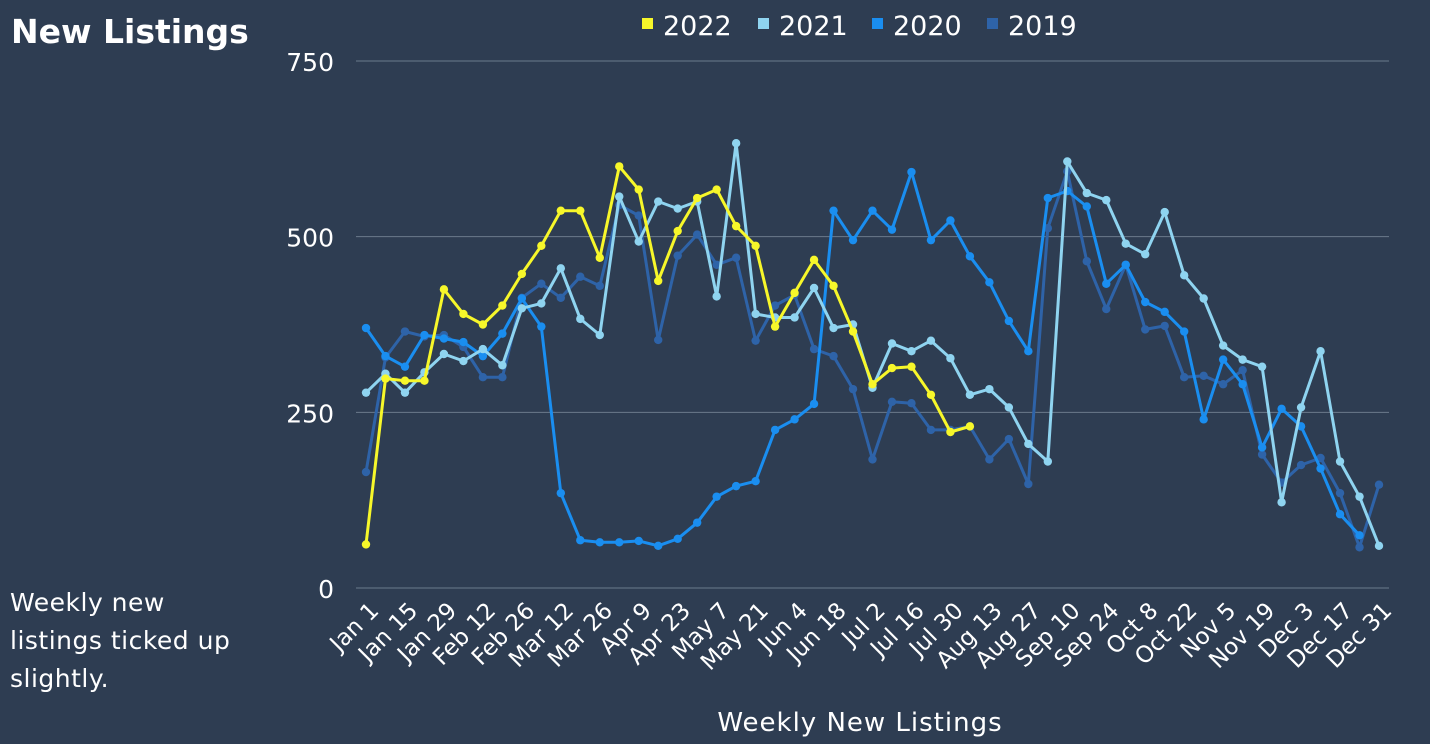 The height and width of the screenshot is (744, 1430). Describe the element at coordinates (310, 62) in the screenshot. I see `y-tick-label: 750` at that location.